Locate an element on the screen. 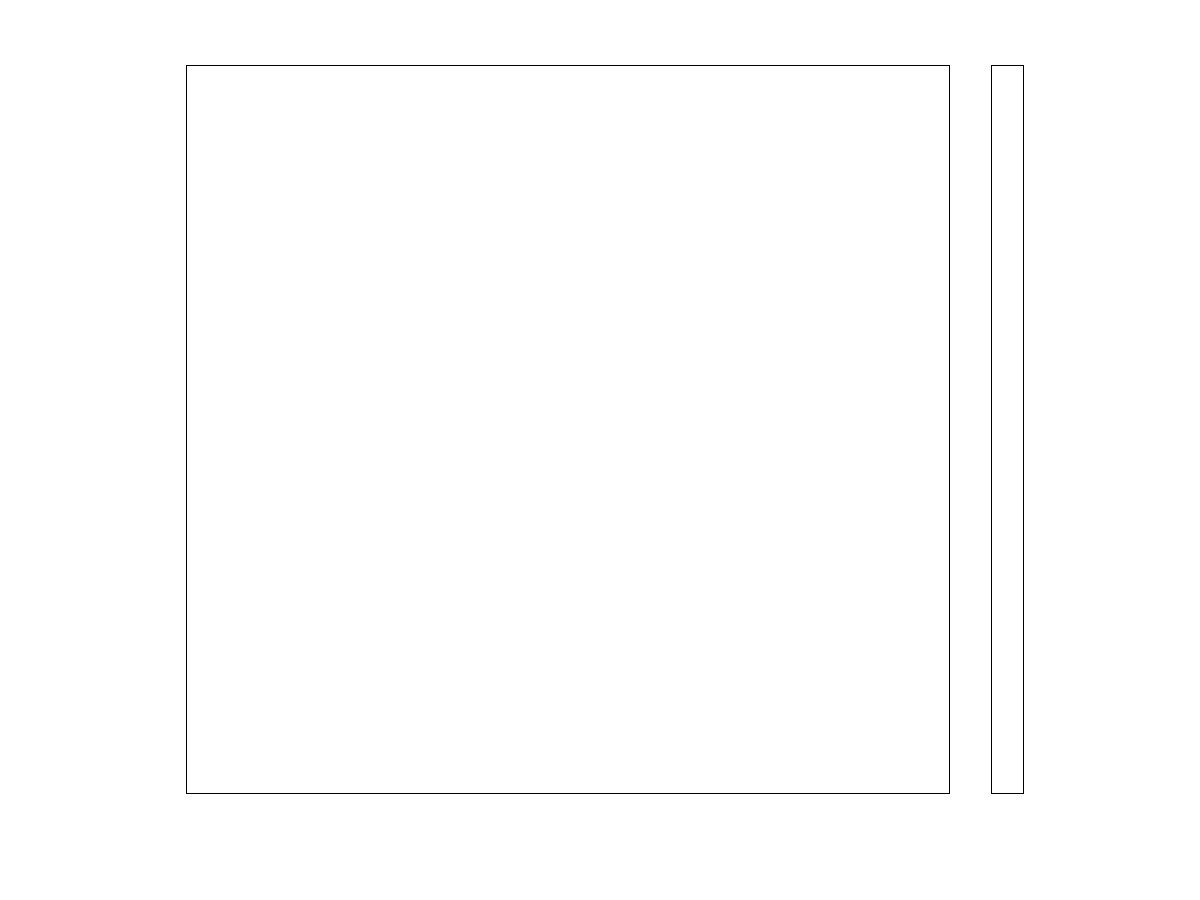  colorbar-gradient is located at coordinates (1007, 429).